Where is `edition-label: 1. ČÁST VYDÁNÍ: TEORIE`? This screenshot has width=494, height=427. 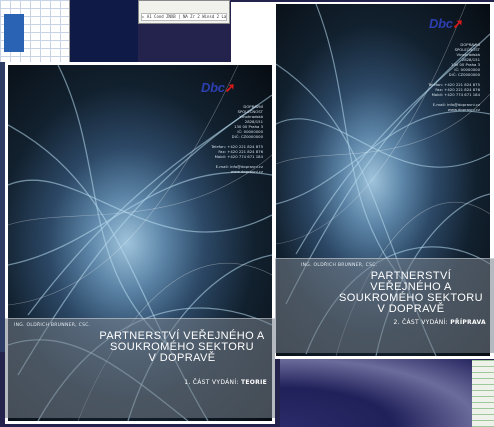 edition-label: 1. ČÁST VYDÁNÍ: TEORIE is located at coordinates (225, 382).